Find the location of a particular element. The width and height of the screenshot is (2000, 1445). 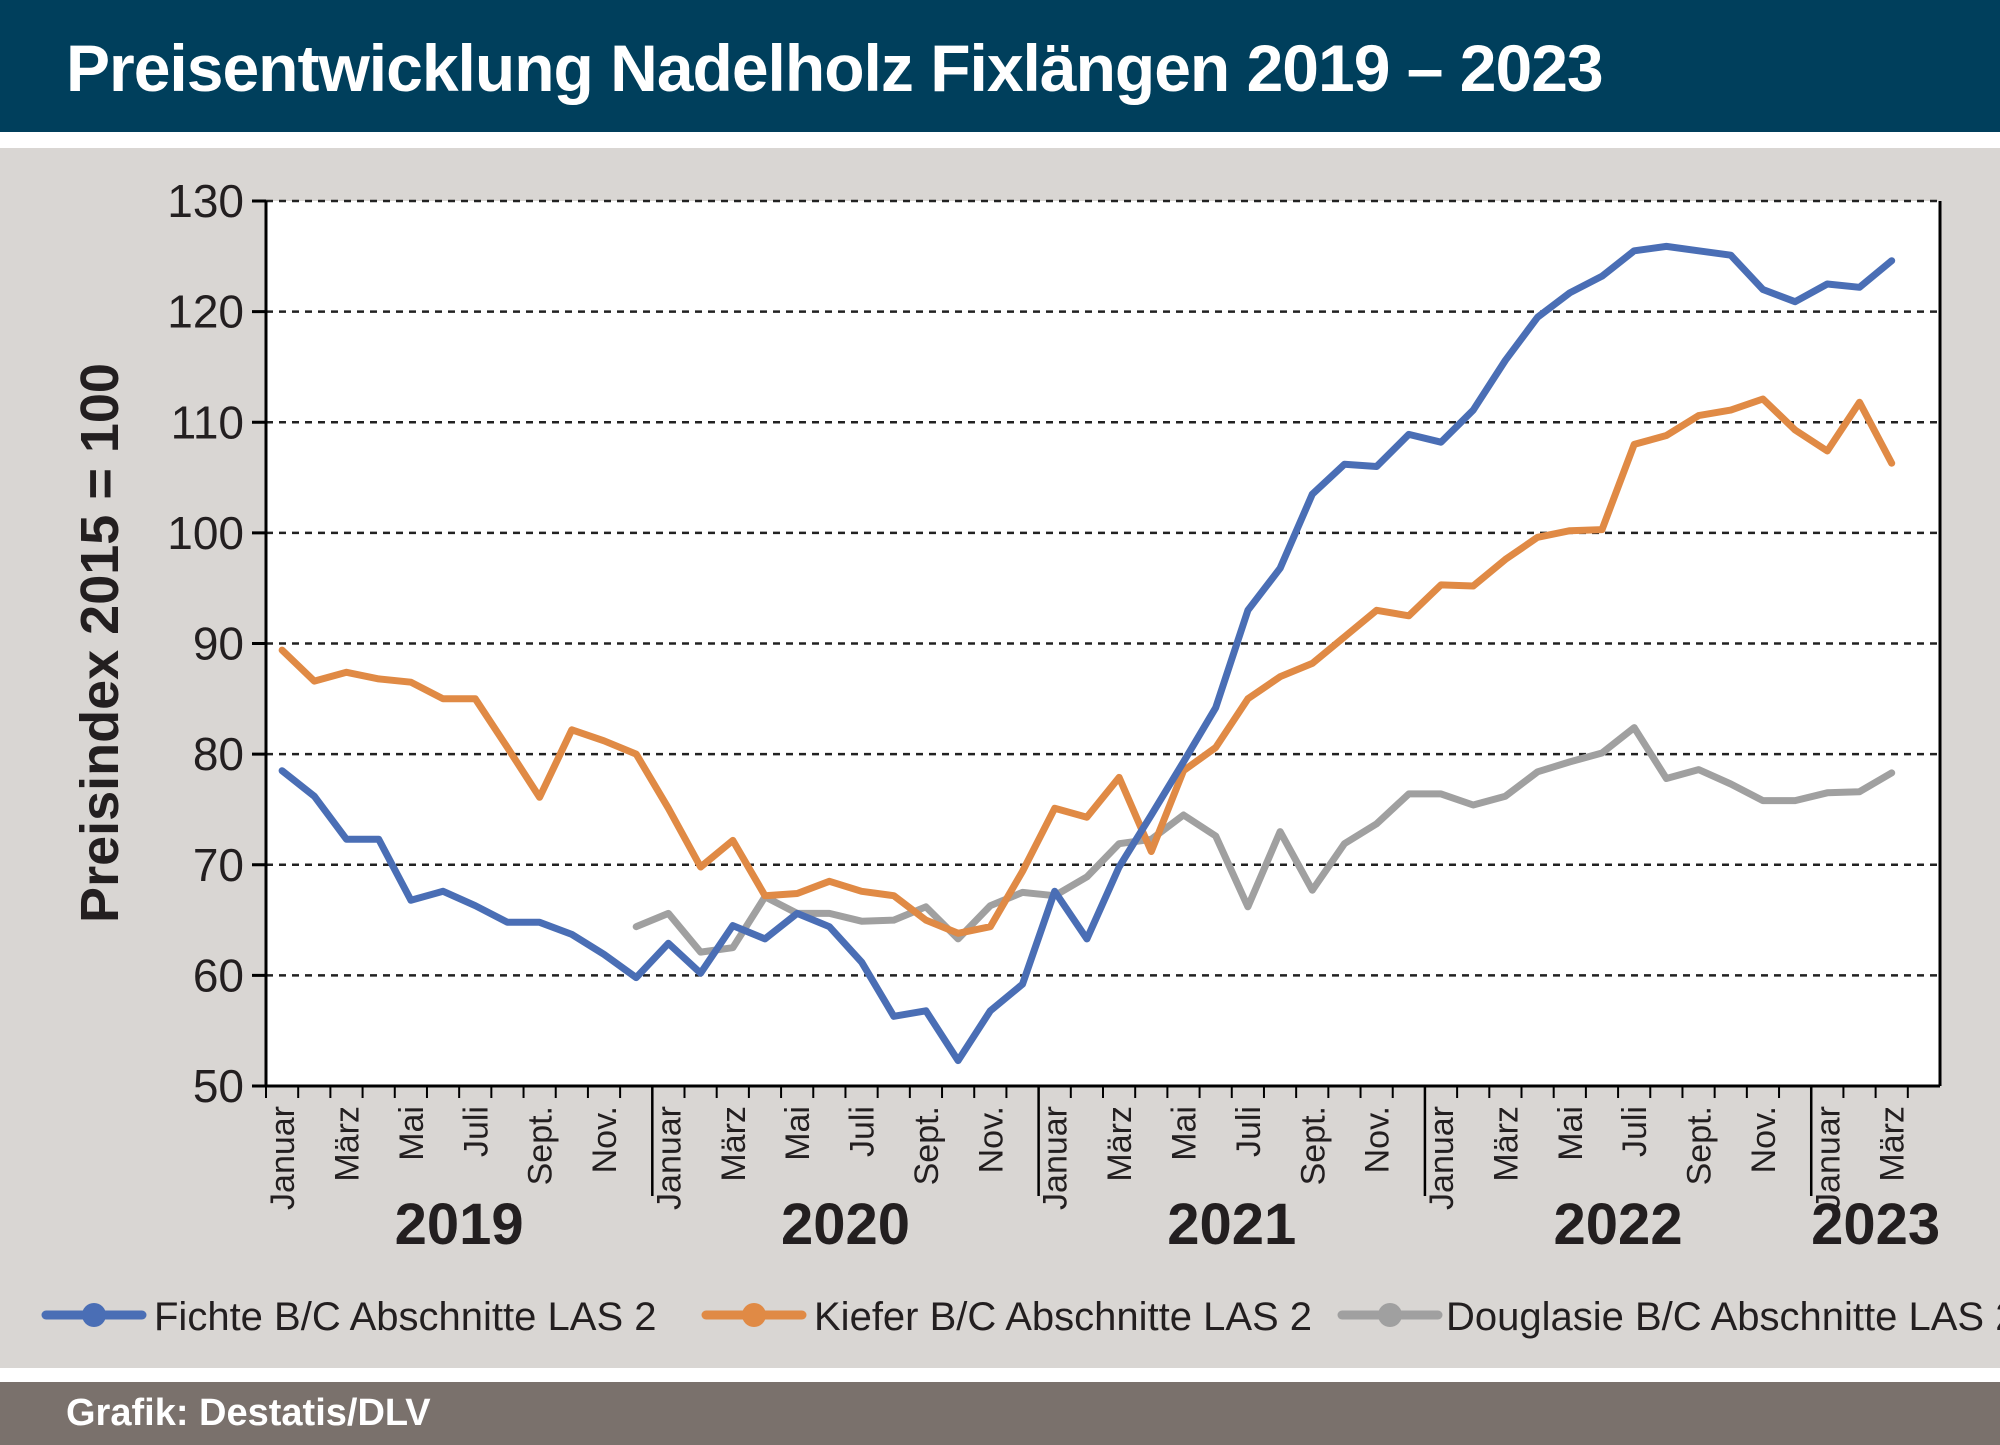

legend-item-kiefer: Kiefer B/C Abschnitte LAS 2 is located at coordinates (1006, 1317).